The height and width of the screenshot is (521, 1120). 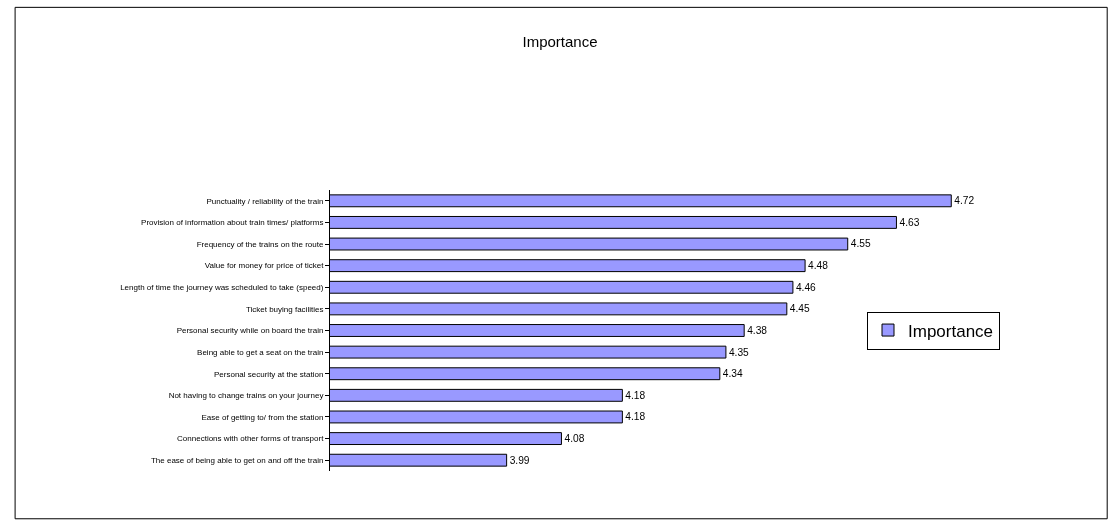 What do you see at coordinates (951, 331) in the screenshot?
I see `legend-label: Importance` at bounding box center [951, 331].